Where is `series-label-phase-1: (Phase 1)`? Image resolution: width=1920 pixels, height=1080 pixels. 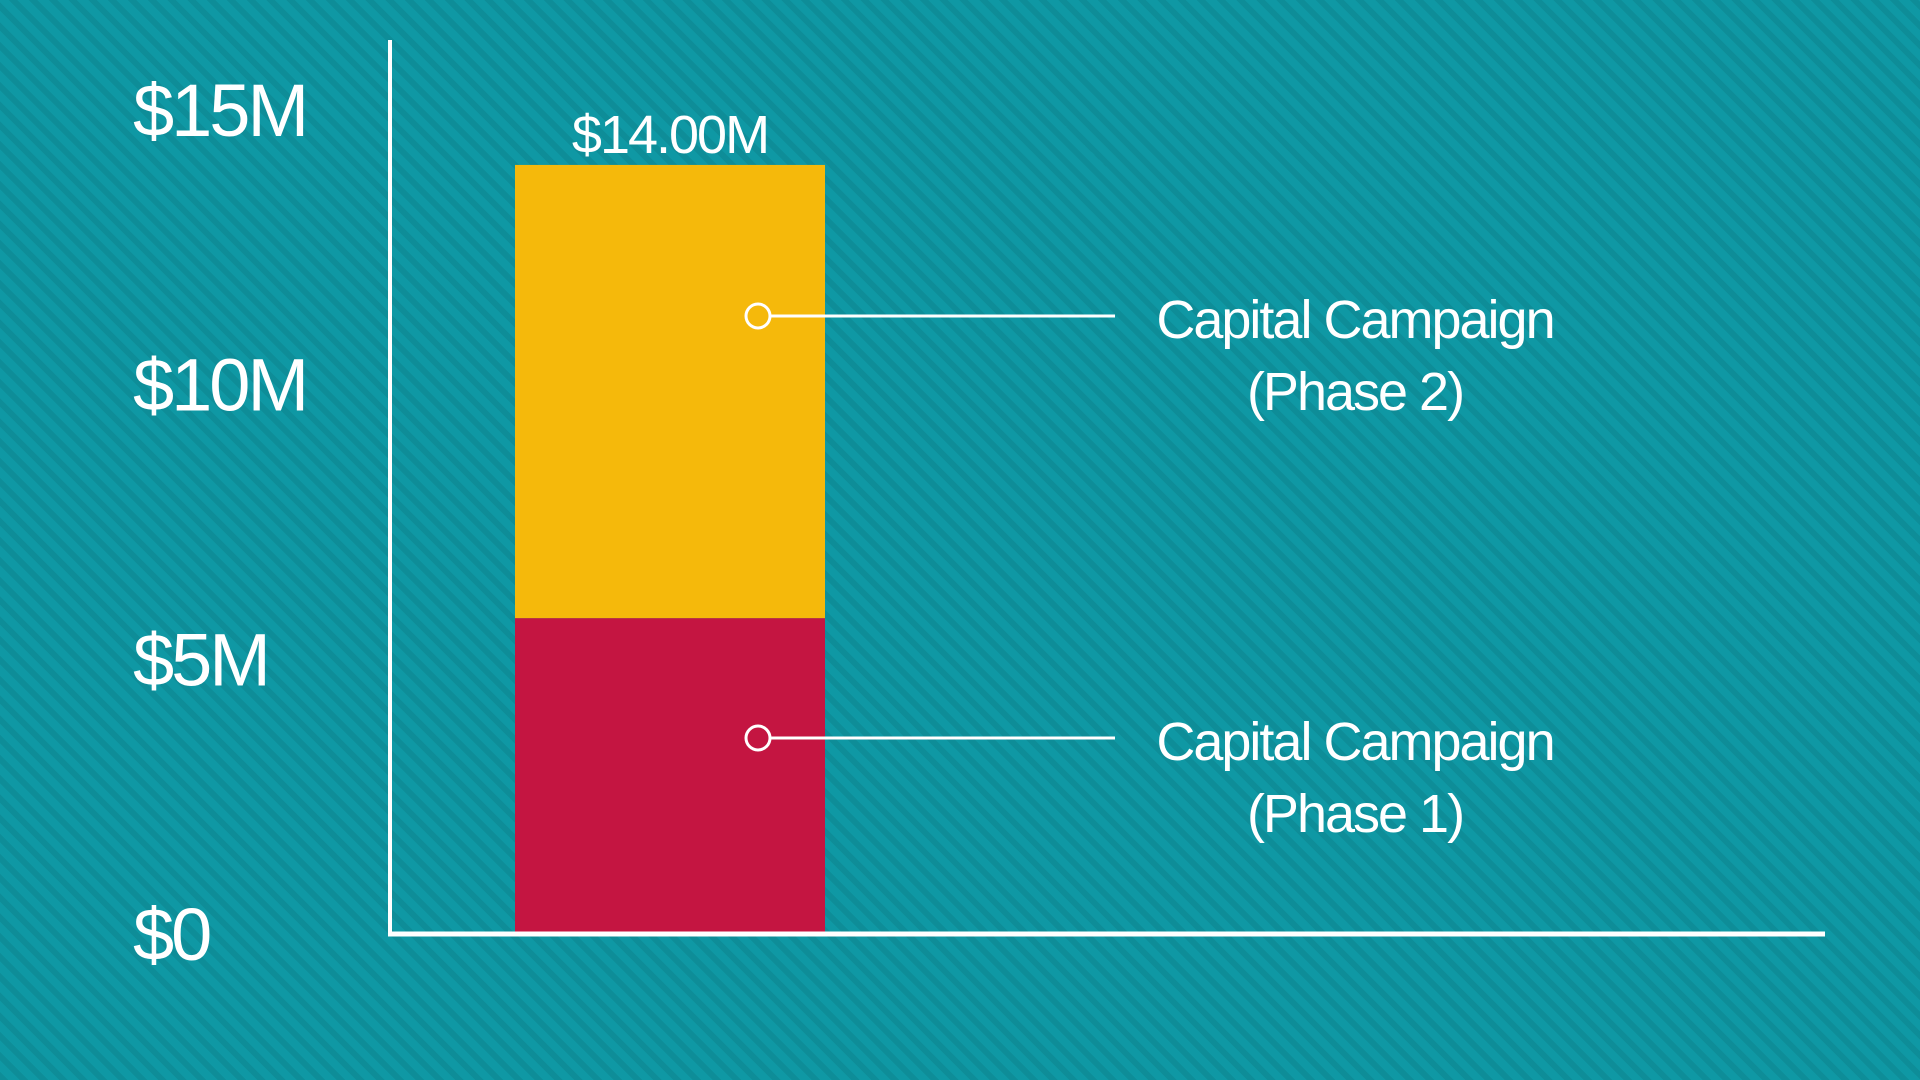 series-label-phase-1: (Phase 1) is located at coordinates (1355, 814).